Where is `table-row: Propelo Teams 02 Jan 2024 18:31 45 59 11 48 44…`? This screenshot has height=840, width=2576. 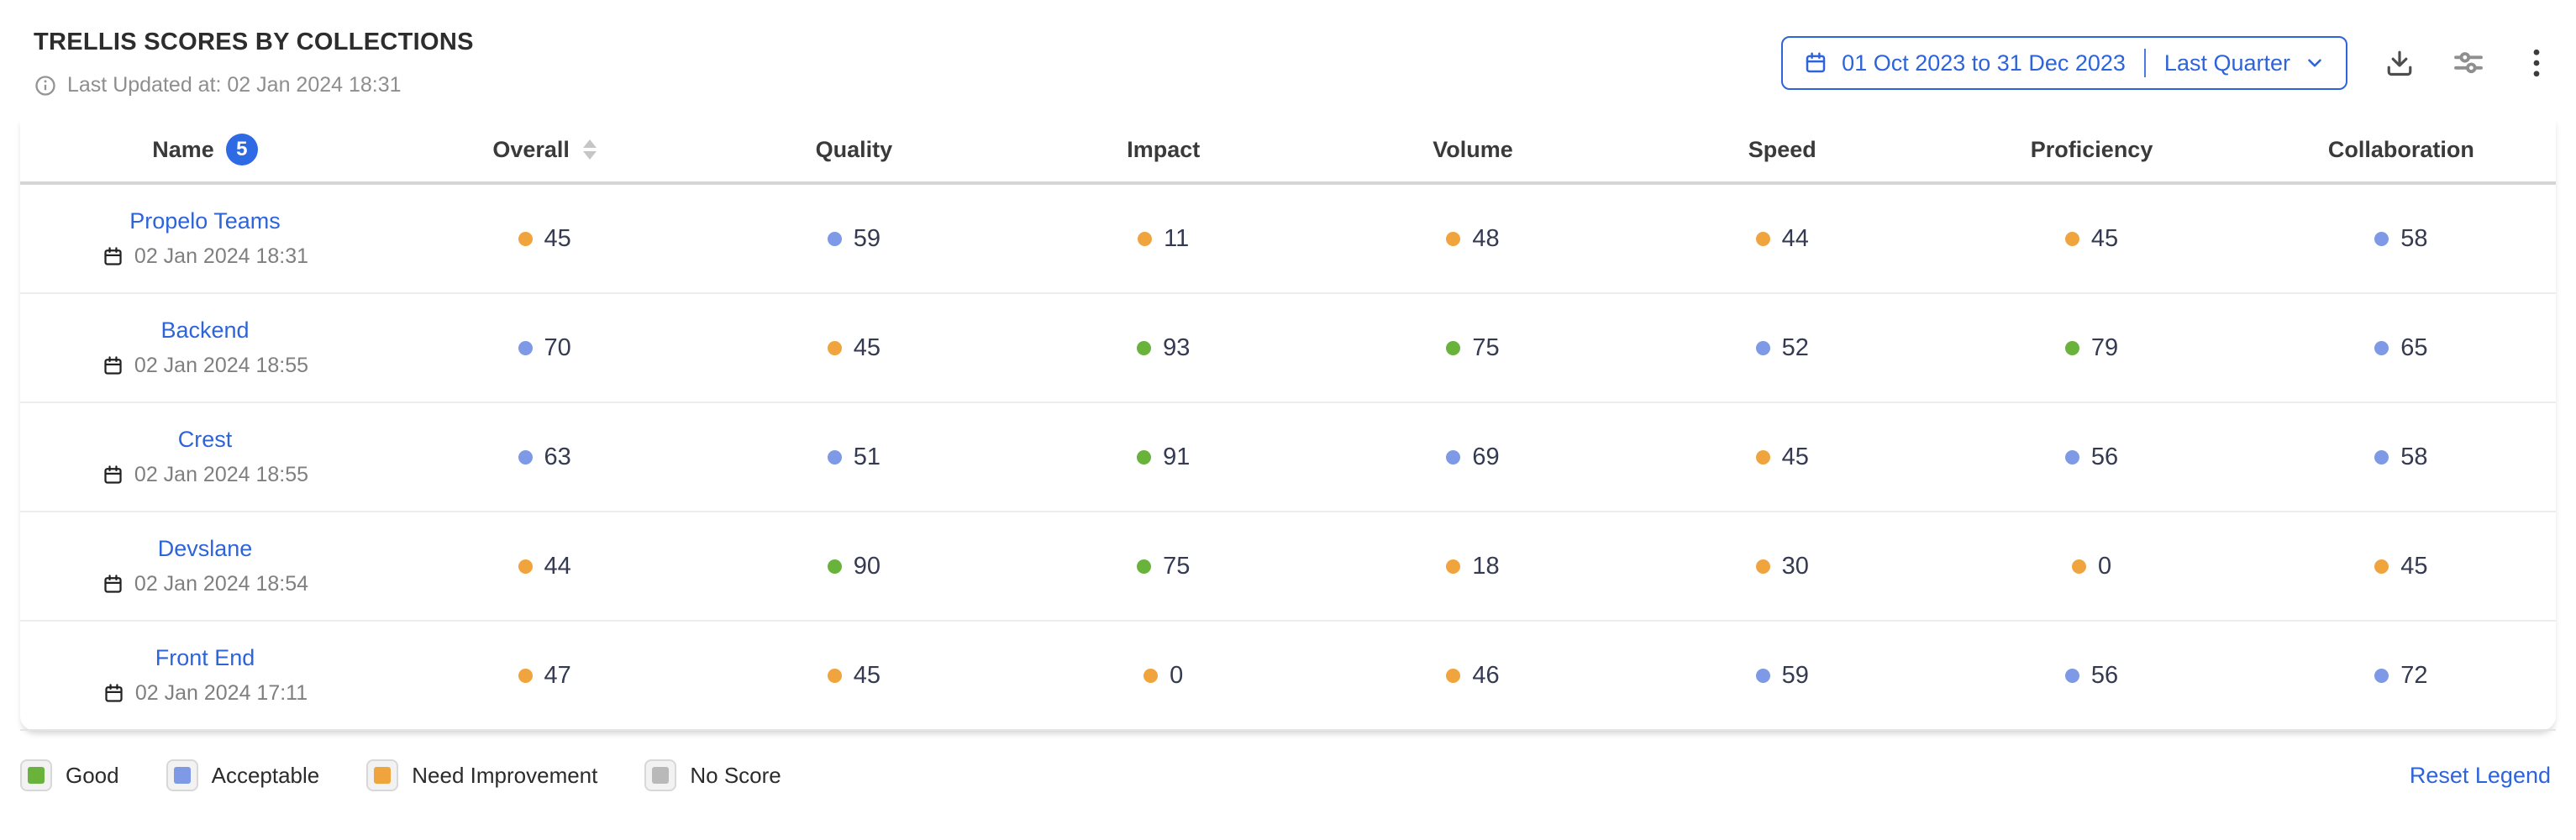 table-row: Propelo Teams 02 Jan 2024 18:31 45 59 11 48 44… is located at coordinates (1288, 239).